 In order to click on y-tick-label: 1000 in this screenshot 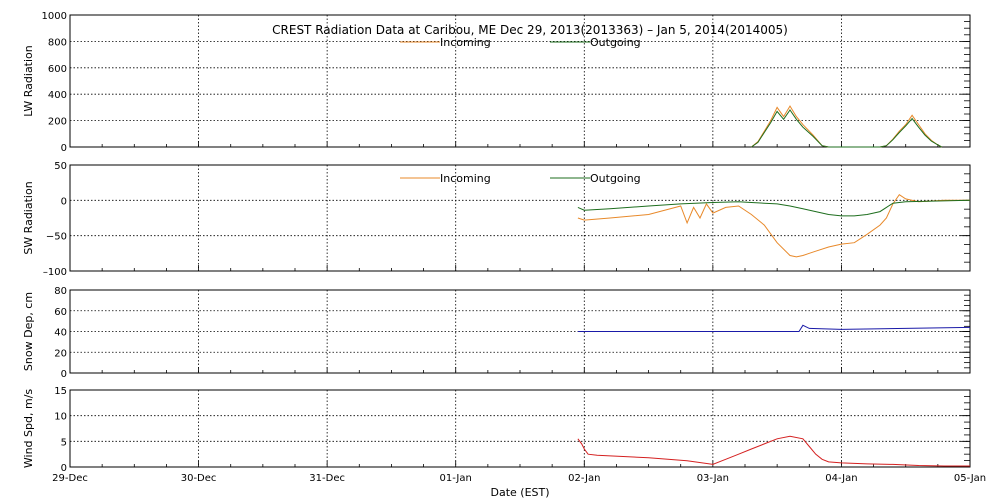, I will do `click(54, 16)`.